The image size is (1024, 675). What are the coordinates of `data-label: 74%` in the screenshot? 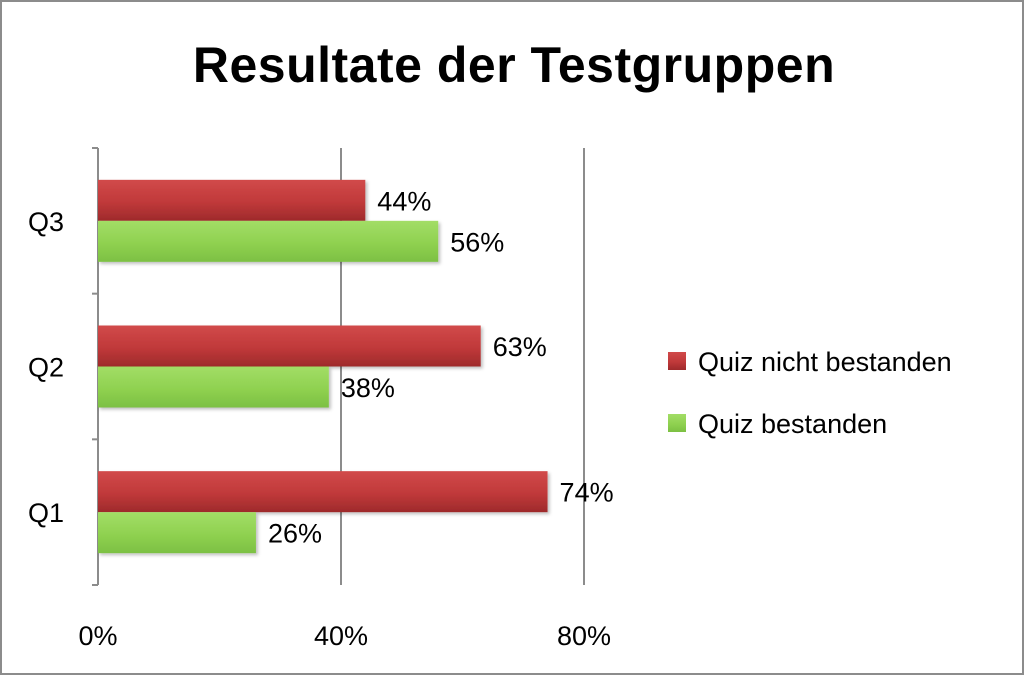 It's located at (587, 493).